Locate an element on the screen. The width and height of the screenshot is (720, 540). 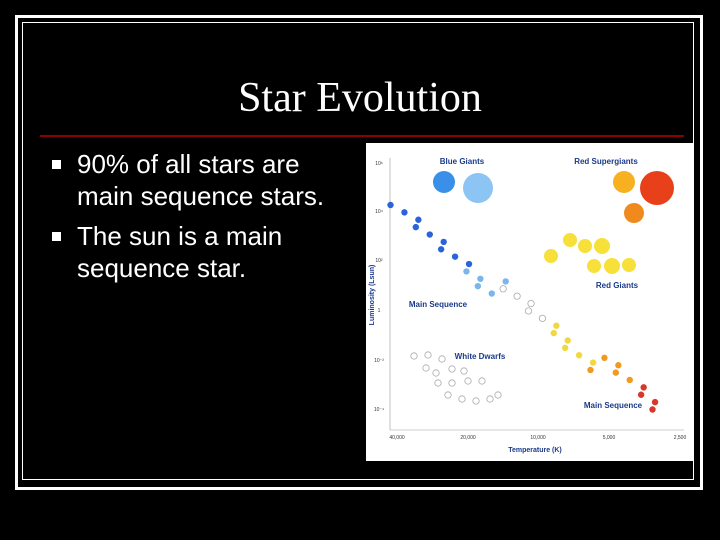
y-tick-label: 1 is located at coordinates (379, 311).